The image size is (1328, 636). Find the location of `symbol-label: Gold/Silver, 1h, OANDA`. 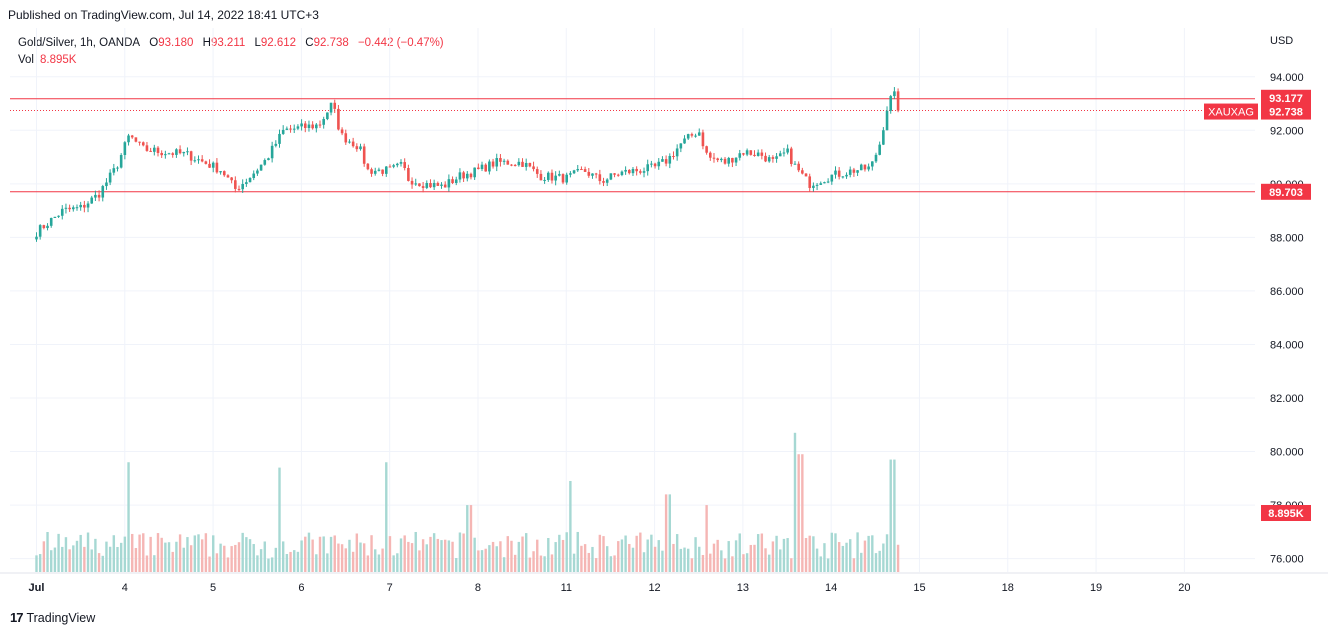

symbol-label: Gold/Silver, 1h, OANDA is located at coordinates (79, 43).